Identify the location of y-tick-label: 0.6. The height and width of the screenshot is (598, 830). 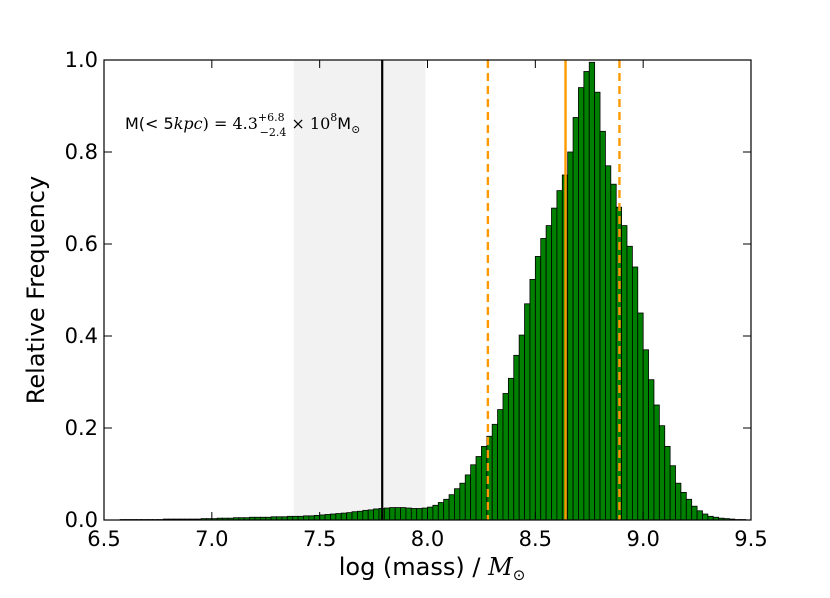
(81, 244).